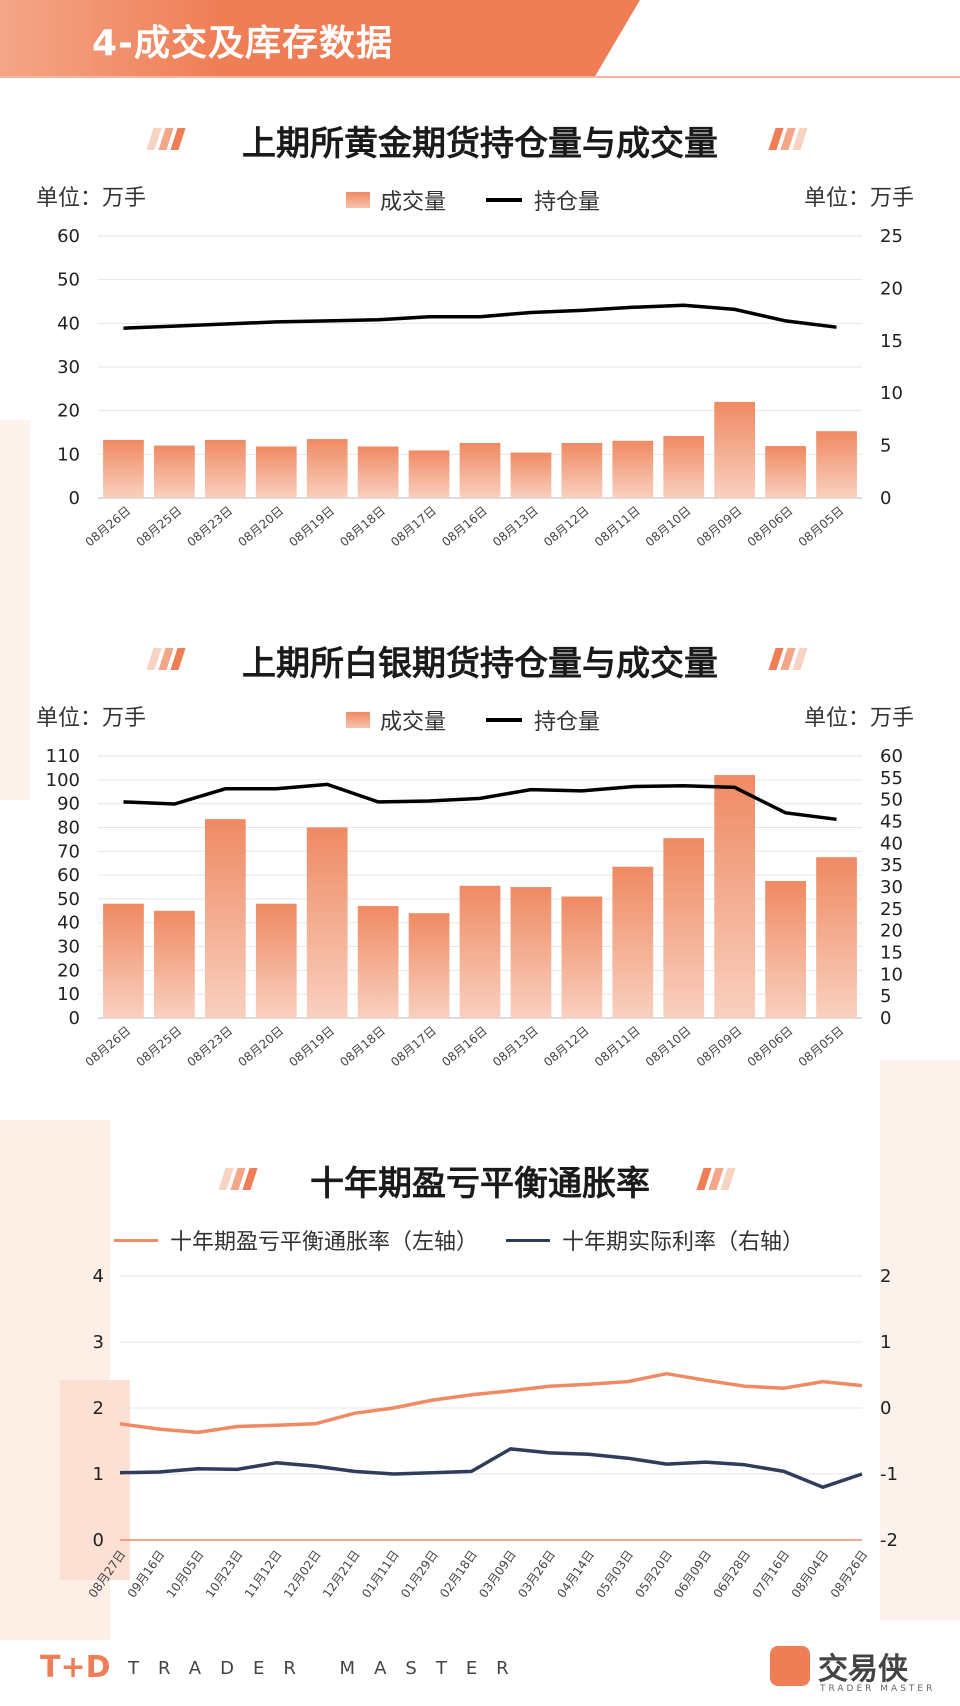  I want to click on y2-tick-label: 35, so click(891, 865).